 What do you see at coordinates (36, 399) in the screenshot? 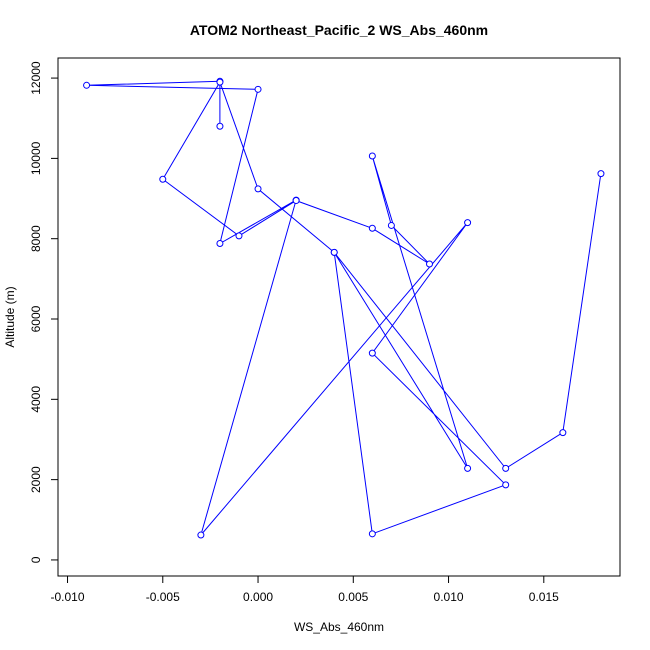
I see `y-tick-label: 4000` at bounding box center [36, 399].